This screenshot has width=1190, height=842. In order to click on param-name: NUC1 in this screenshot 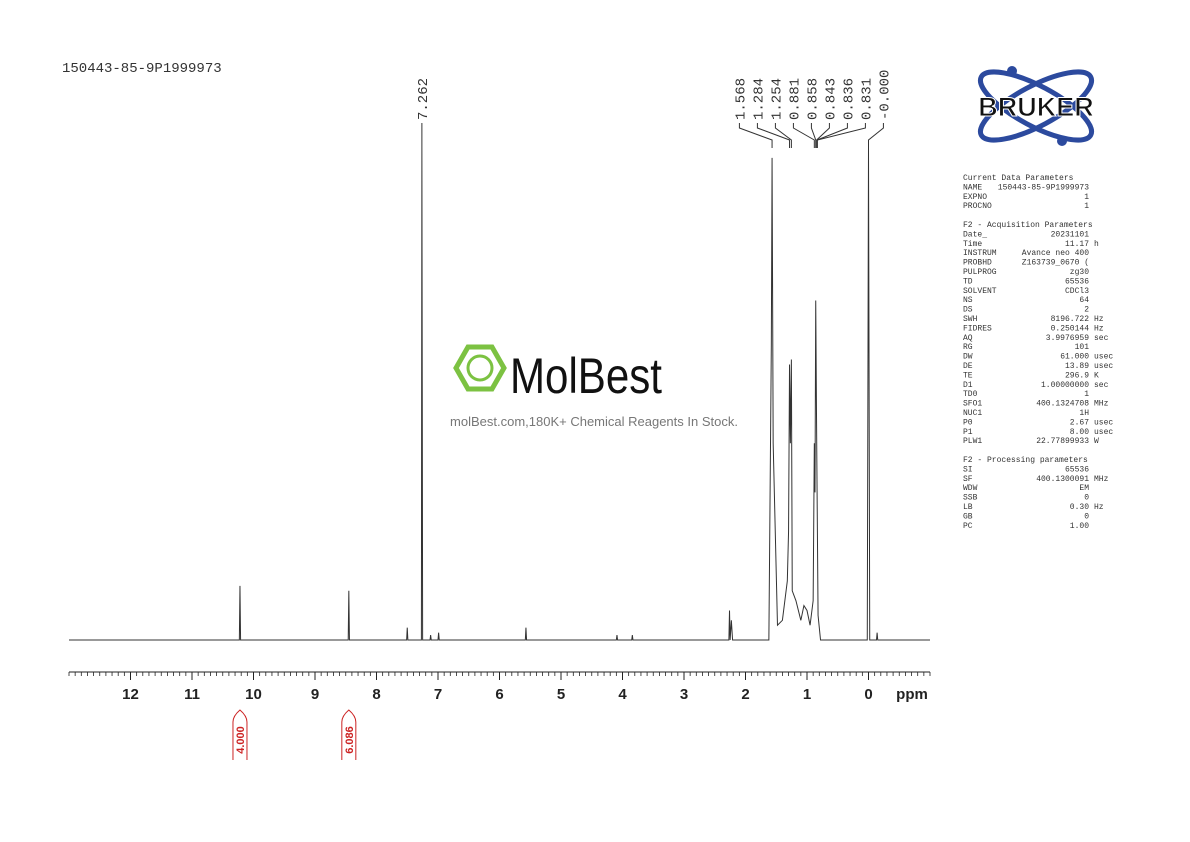, I will do `click(972, 413)`.